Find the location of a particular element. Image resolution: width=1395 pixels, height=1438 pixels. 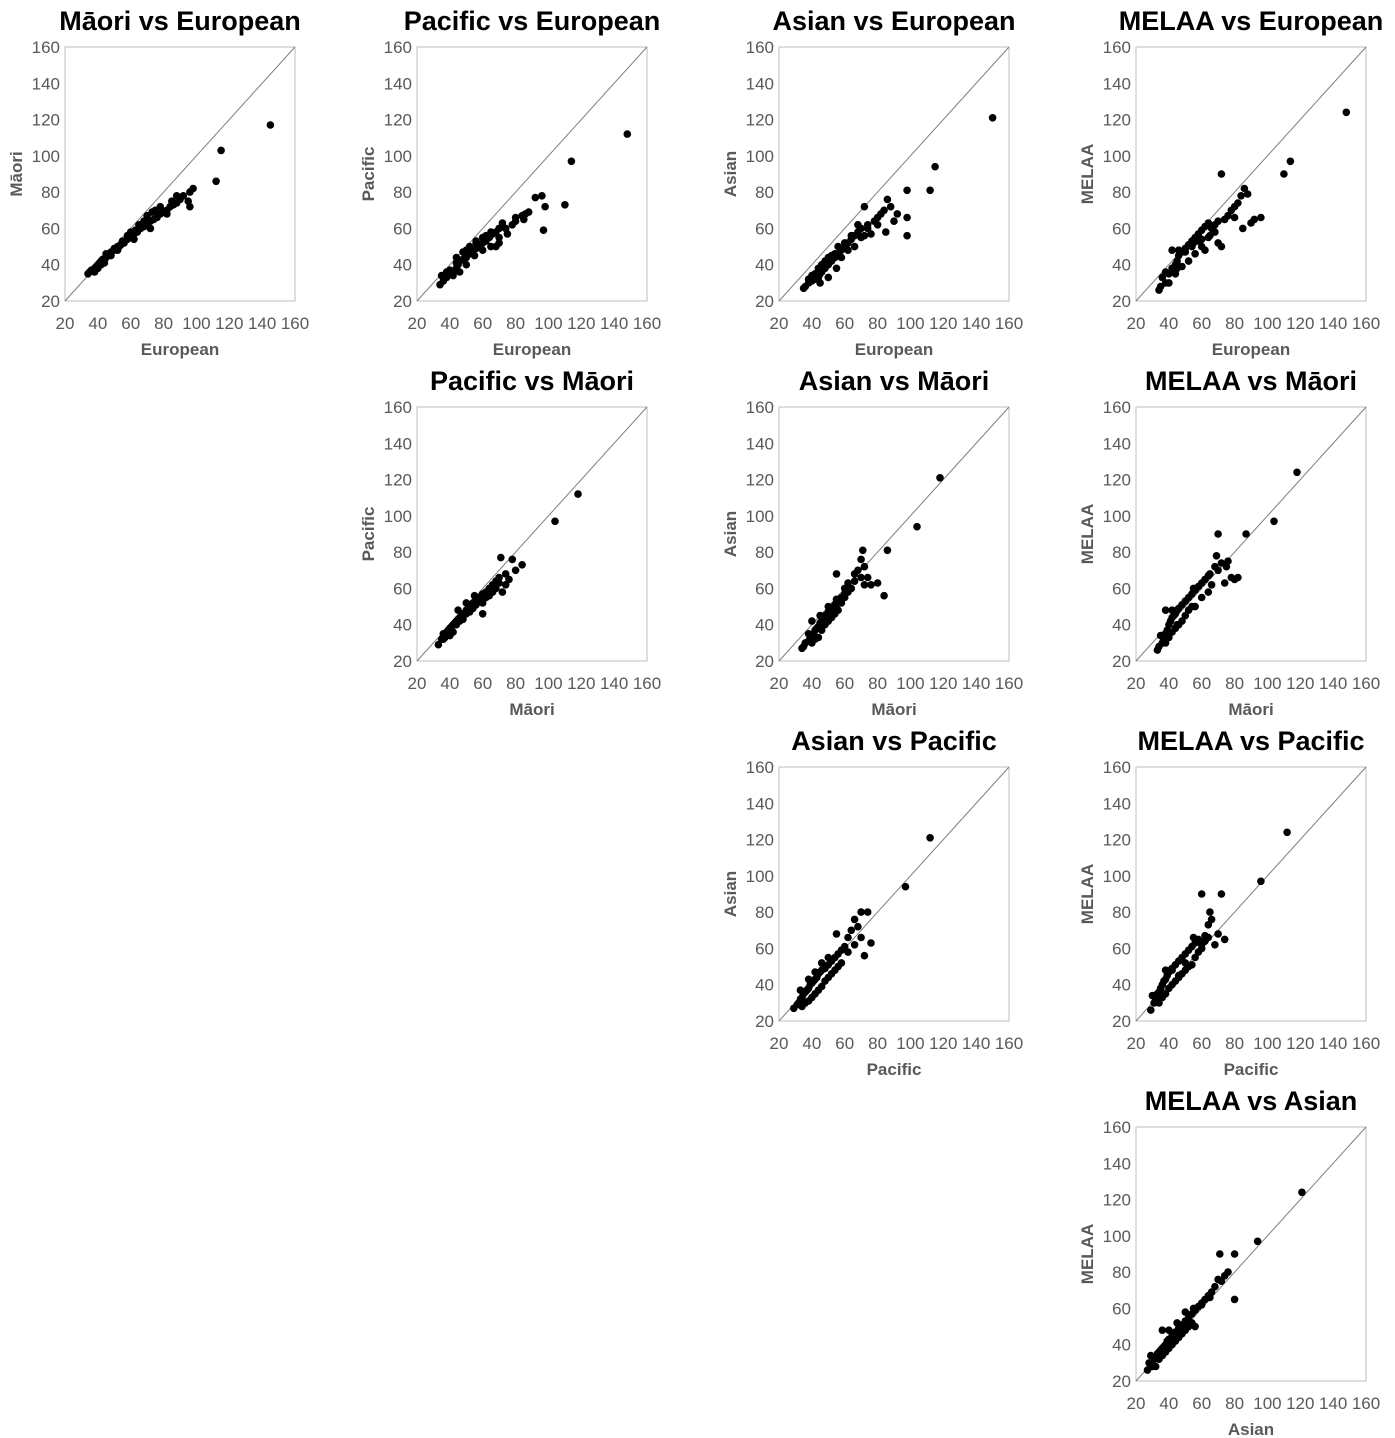

y-tick-label: 80 is located at coordinates (50, 192).